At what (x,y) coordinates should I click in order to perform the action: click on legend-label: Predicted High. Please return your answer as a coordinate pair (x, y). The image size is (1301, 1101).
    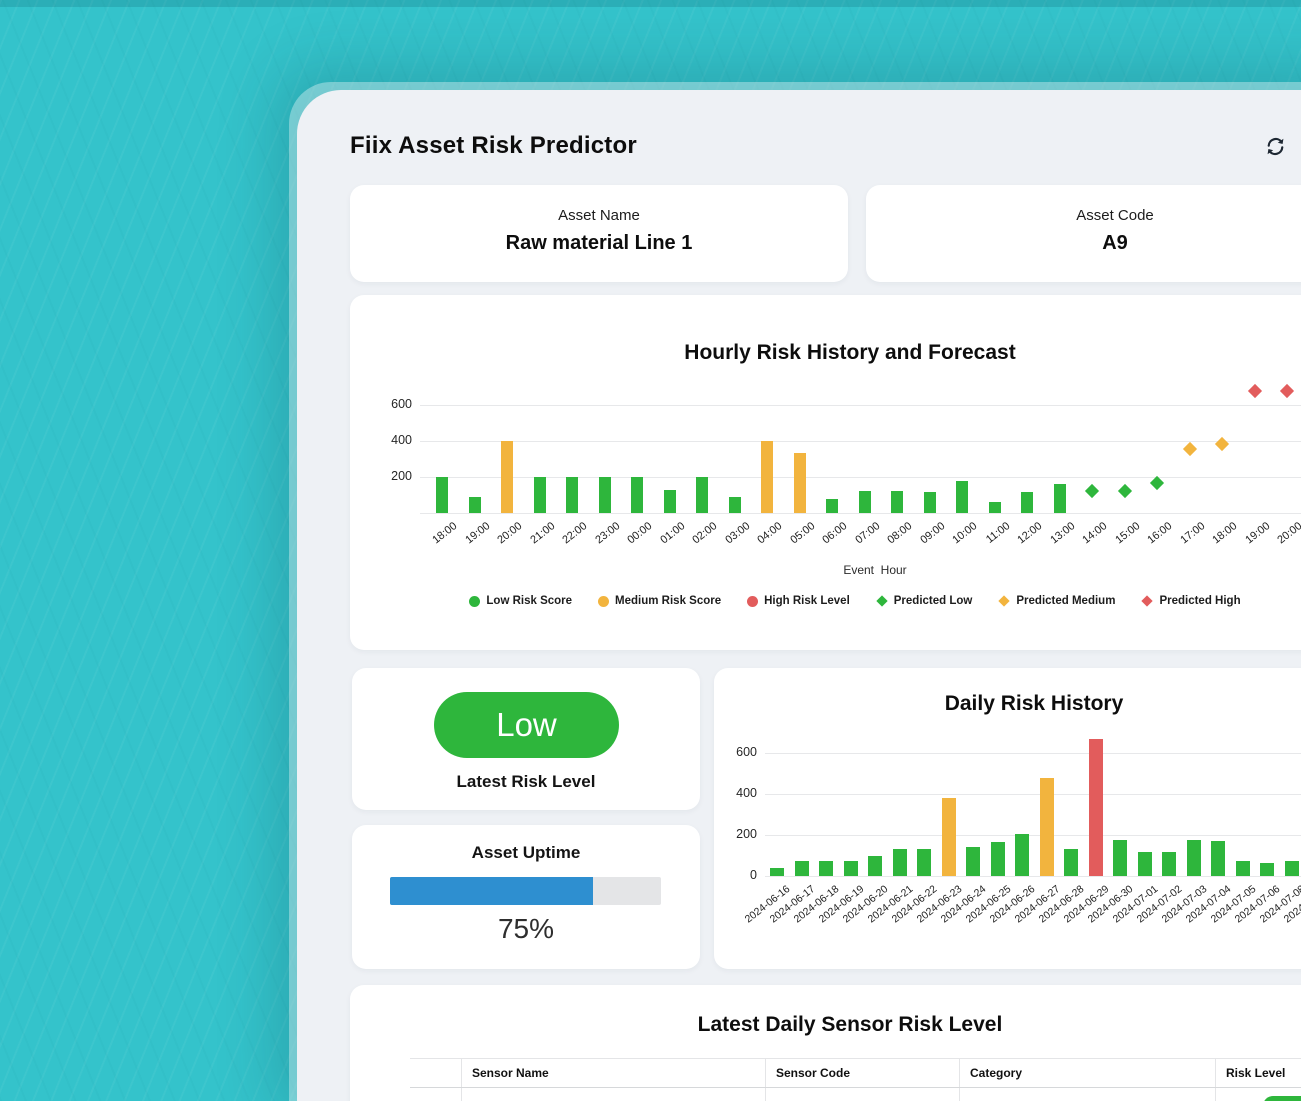
    Looking at the image, I should click on (1200, 601).